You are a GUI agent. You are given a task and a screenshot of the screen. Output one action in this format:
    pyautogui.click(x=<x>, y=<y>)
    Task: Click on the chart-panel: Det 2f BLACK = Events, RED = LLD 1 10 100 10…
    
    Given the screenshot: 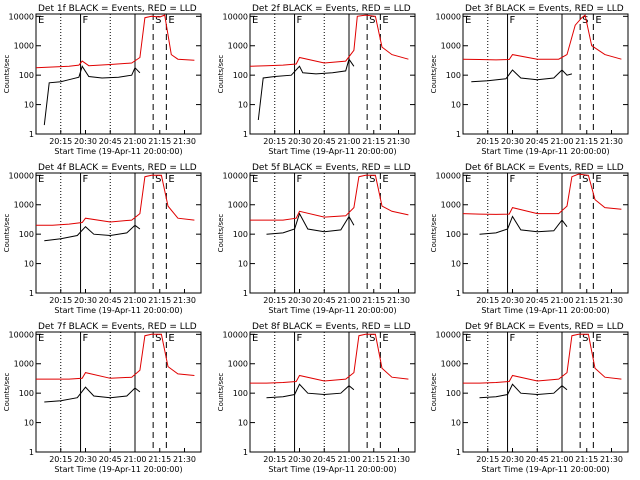 What is the action you would take?
    pyautogui.click(x=316, y=80)
    